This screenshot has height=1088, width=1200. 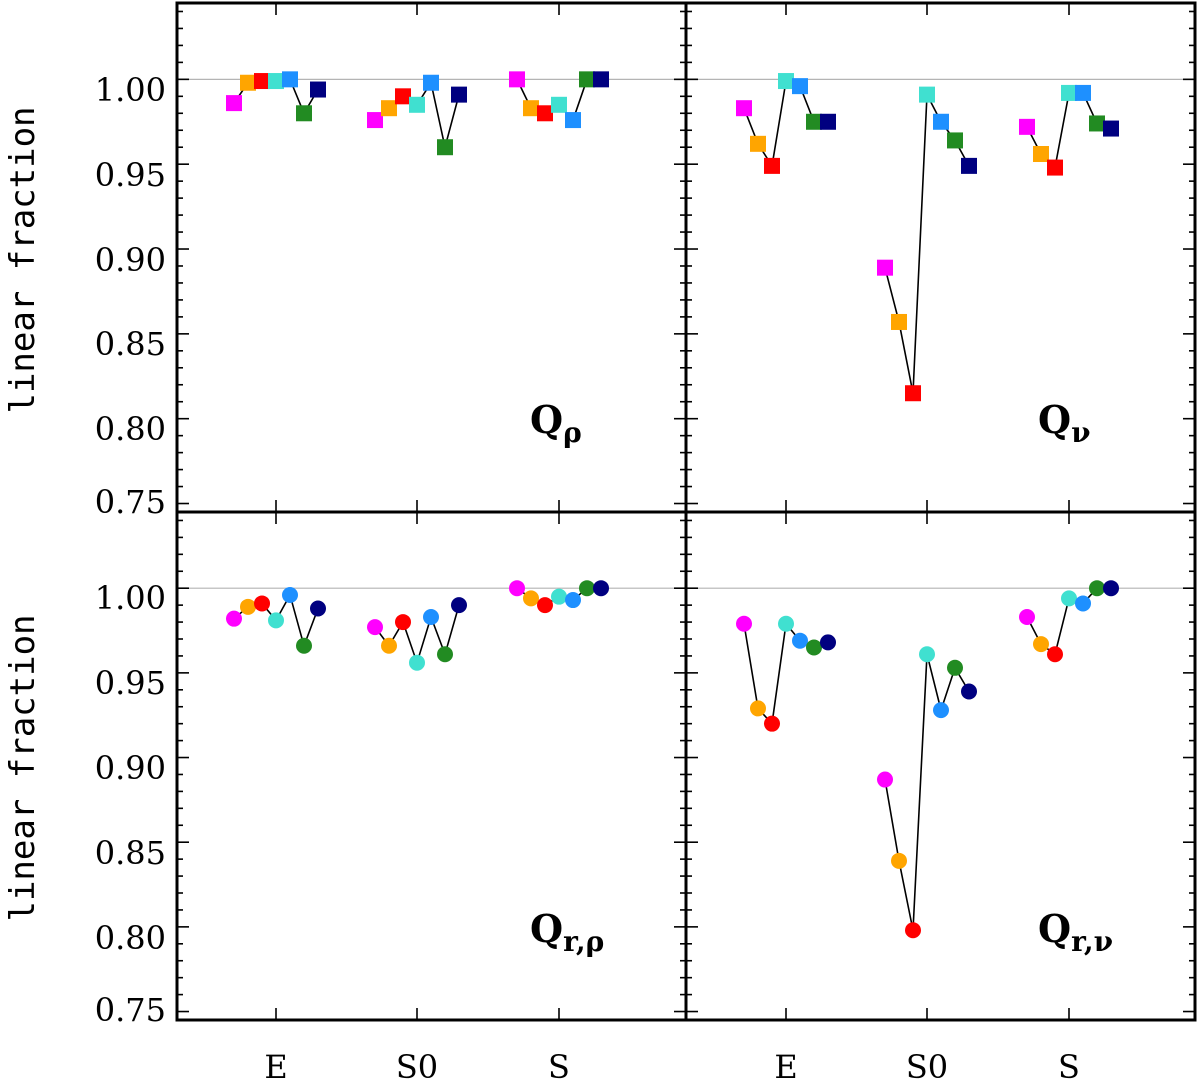 I want to click on x-tick-label-left-e: E, so click(x=275, y=1067).